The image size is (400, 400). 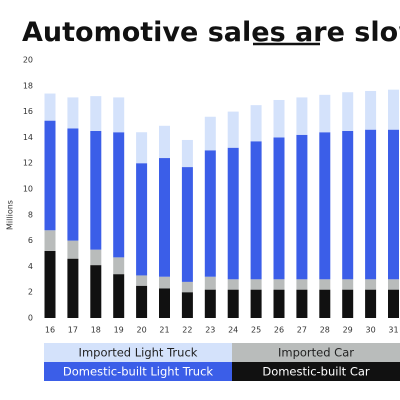 What do you see at coordinates (119, 330) in the screenshot?
I see `x-tick-label: 19` at bounding box center [119, 330].